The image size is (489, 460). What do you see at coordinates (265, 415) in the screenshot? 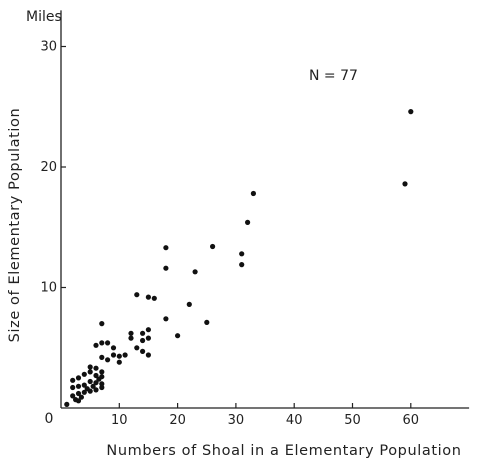
I see `x-ticks: 10 20 30 40 50 60` at bounding box center [265, 415].